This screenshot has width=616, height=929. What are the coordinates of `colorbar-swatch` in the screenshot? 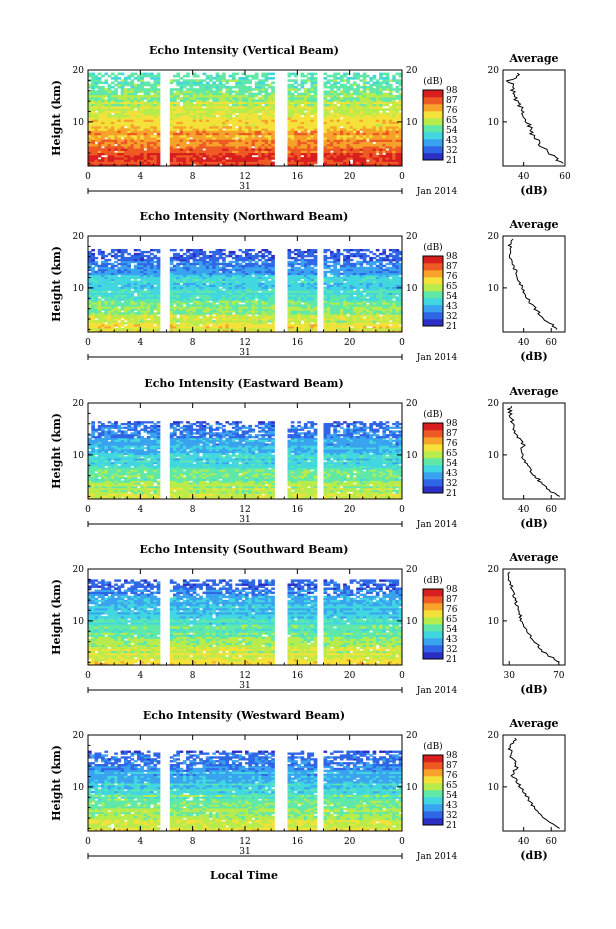 It's located at (433, 149).